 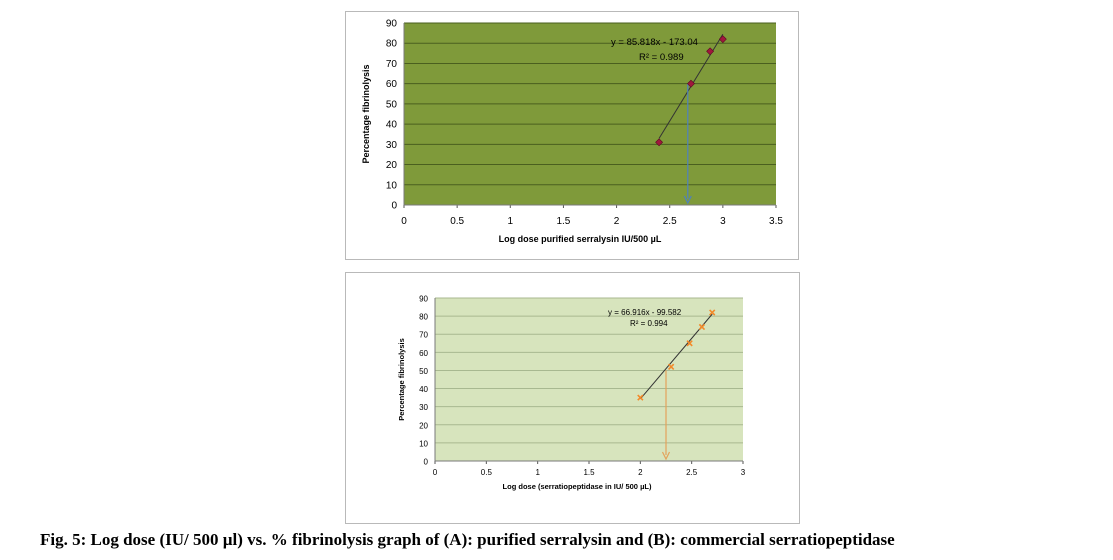 What do you see at coordinates (556, 2) in the screenshot?
I see `cropped-text-line` at bounding box center [556, 2].